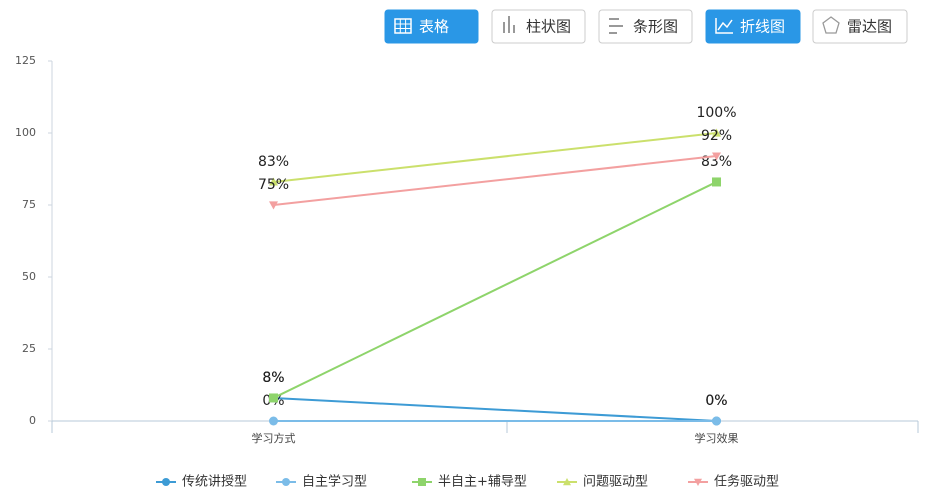 The image size is (932, 493). I want to click on button-label: 表格, so click(434, 27).